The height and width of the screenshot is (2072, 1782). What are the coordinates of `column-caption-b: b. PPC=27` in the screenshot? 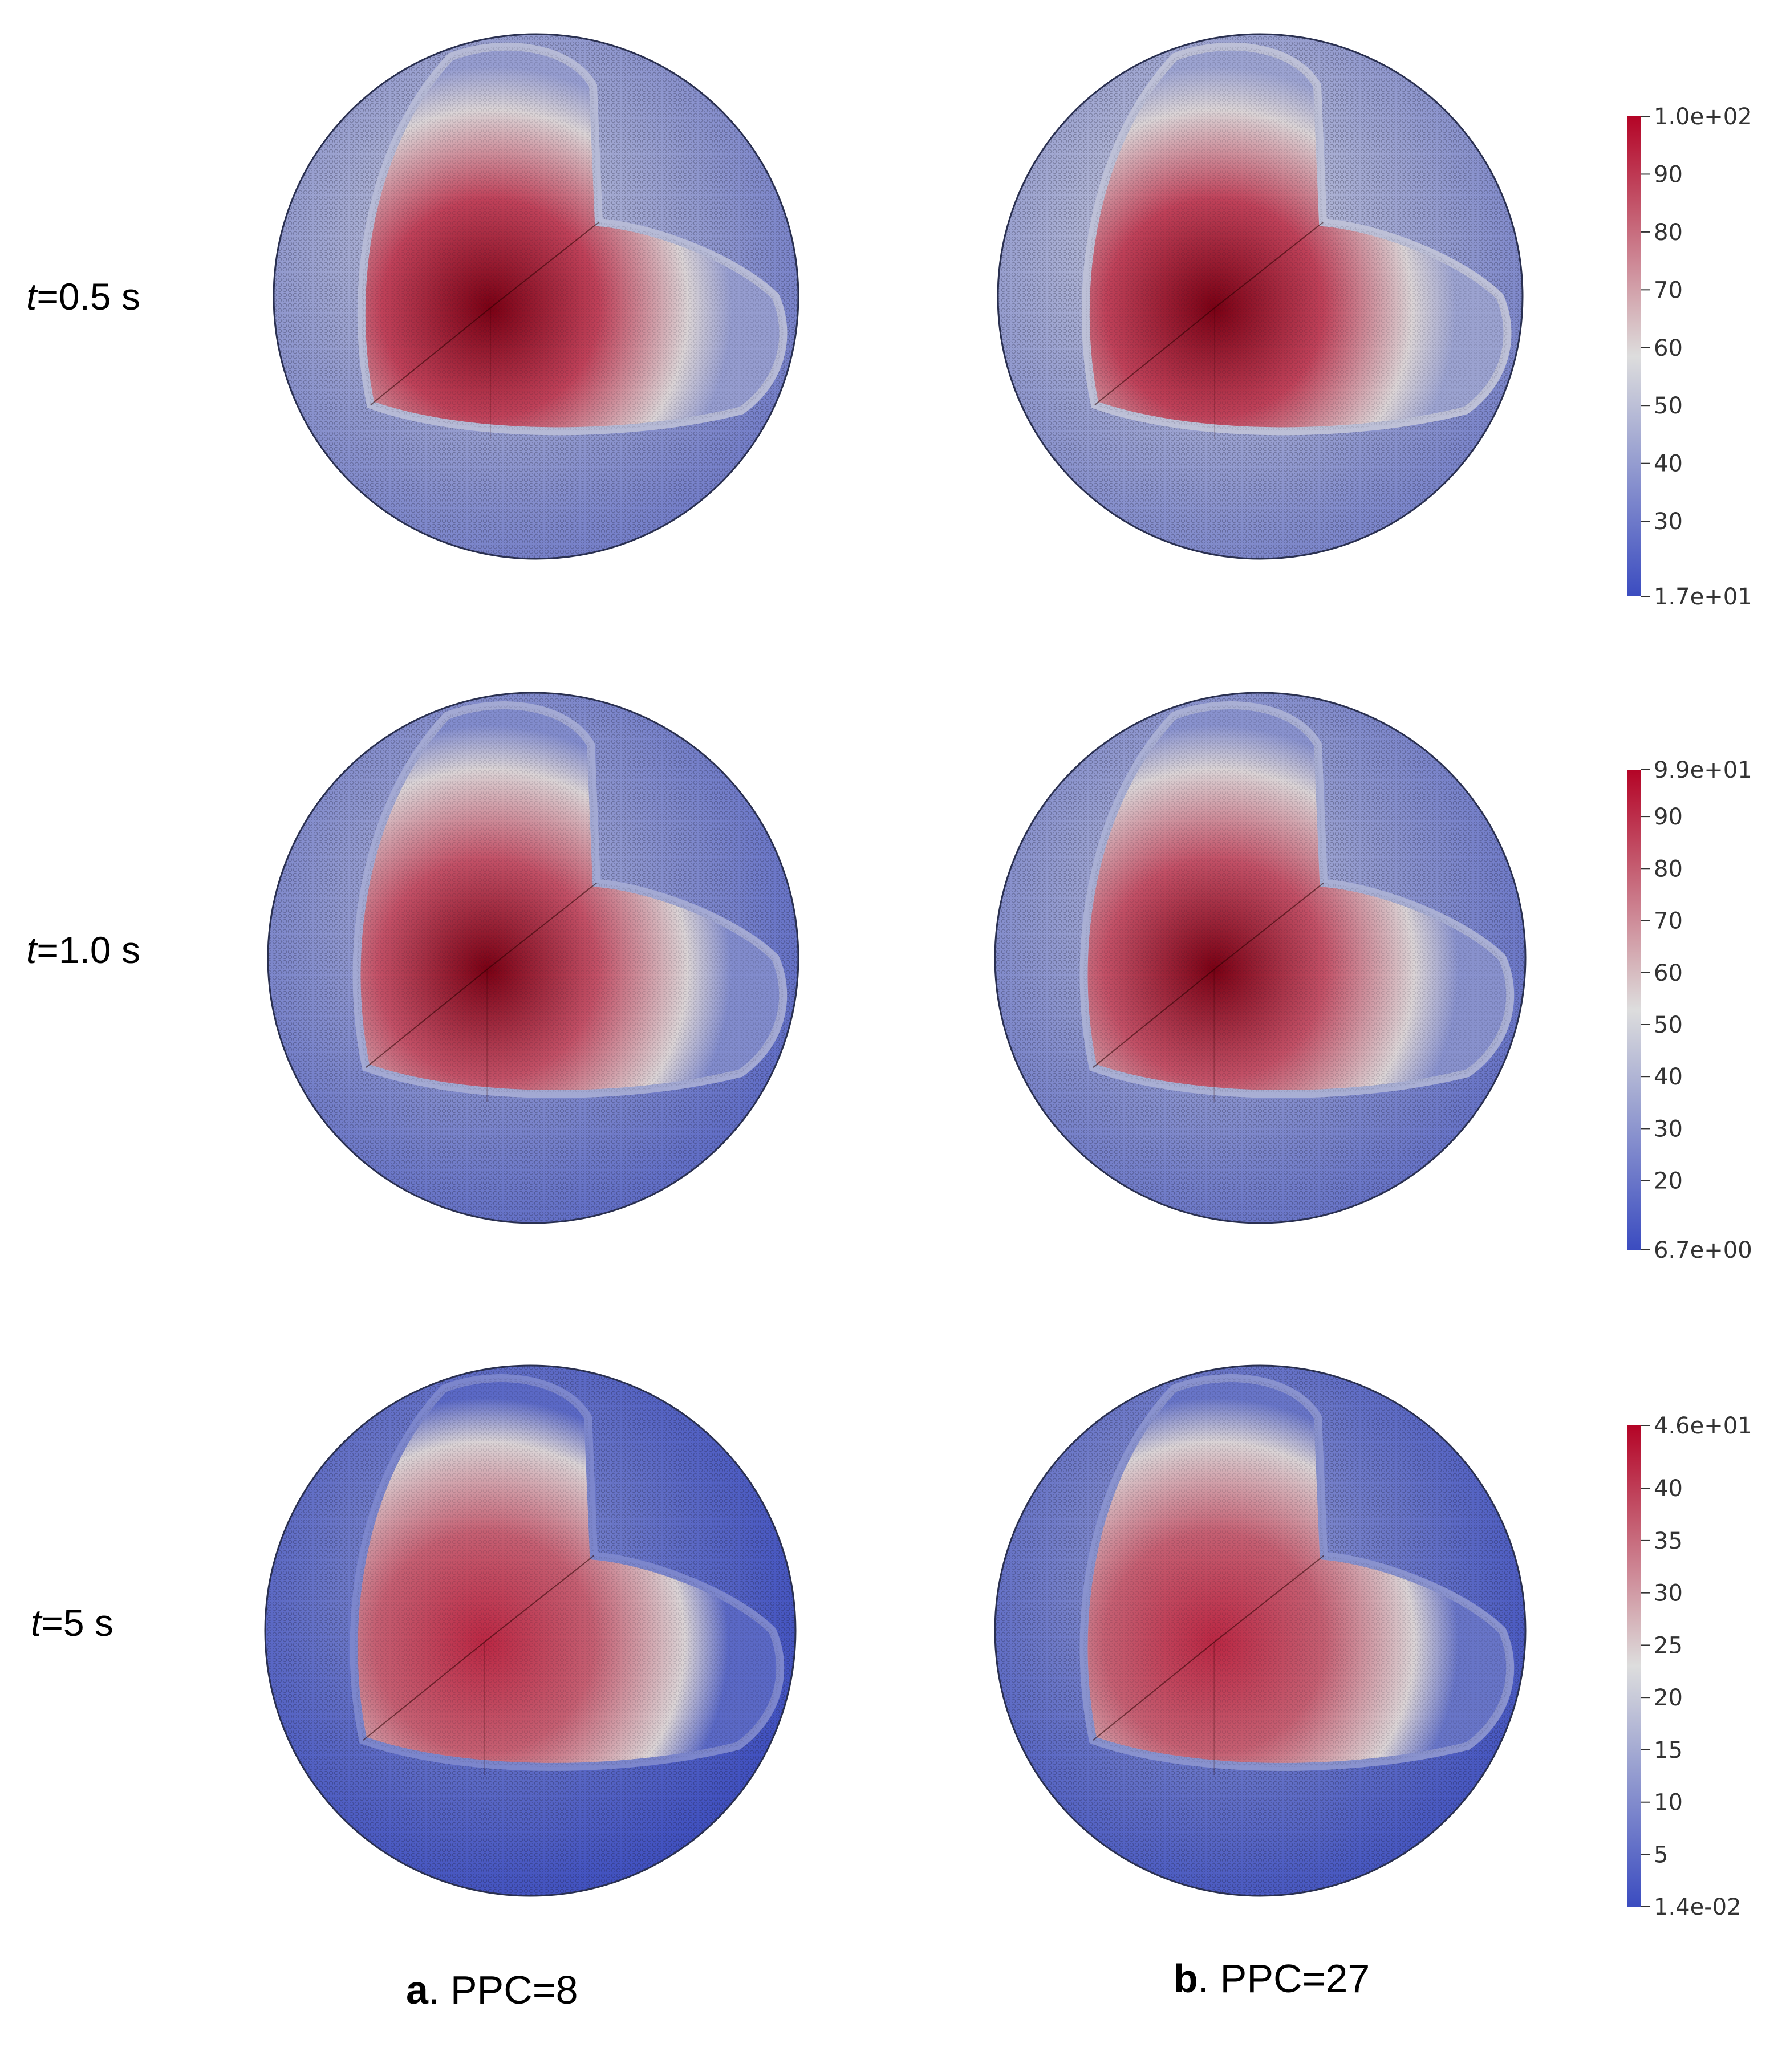 It's located at (1272, 1978).